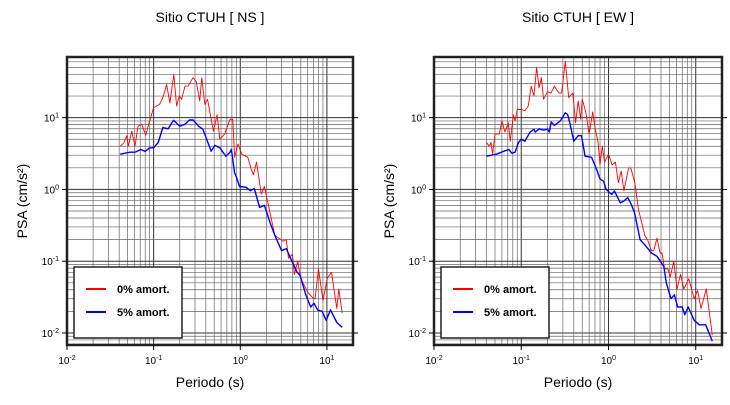  What do you see at coordinates (210, 17) in the screenshot?
I see `chart-title: Sitio CTUH [ NS ]` at bounding box center [210, 17].